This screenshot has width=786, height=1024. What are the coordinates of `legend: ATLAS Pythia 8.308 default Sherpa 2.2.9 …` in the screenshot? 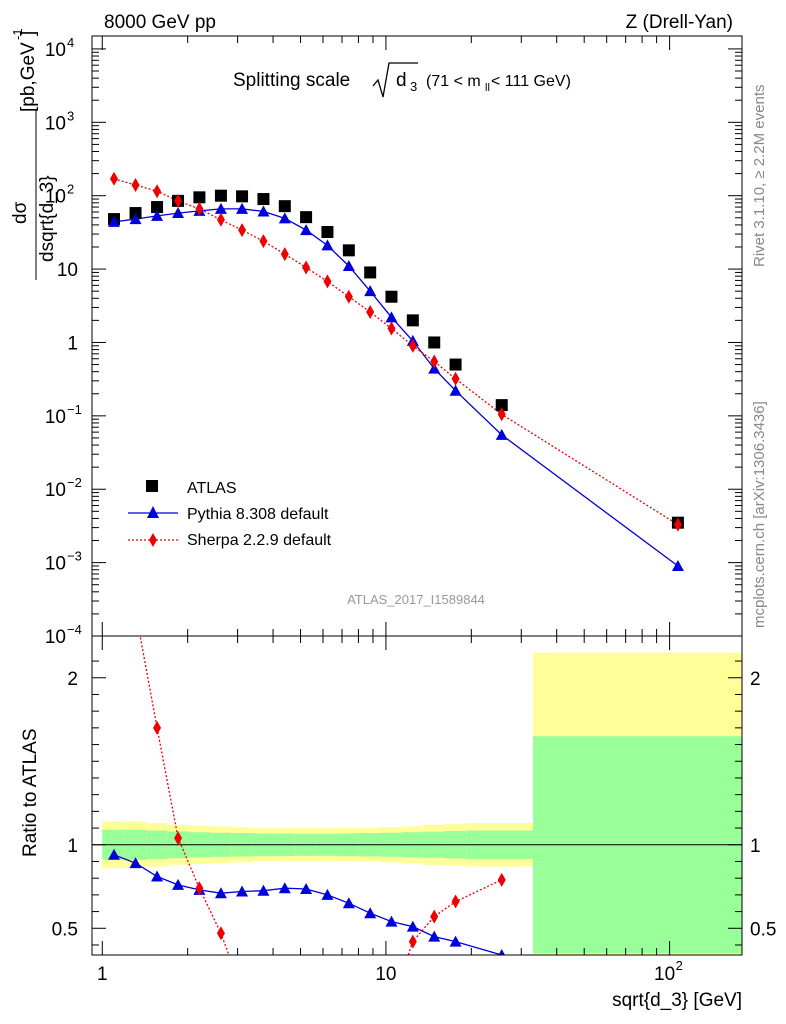 It's located at (230, 514).